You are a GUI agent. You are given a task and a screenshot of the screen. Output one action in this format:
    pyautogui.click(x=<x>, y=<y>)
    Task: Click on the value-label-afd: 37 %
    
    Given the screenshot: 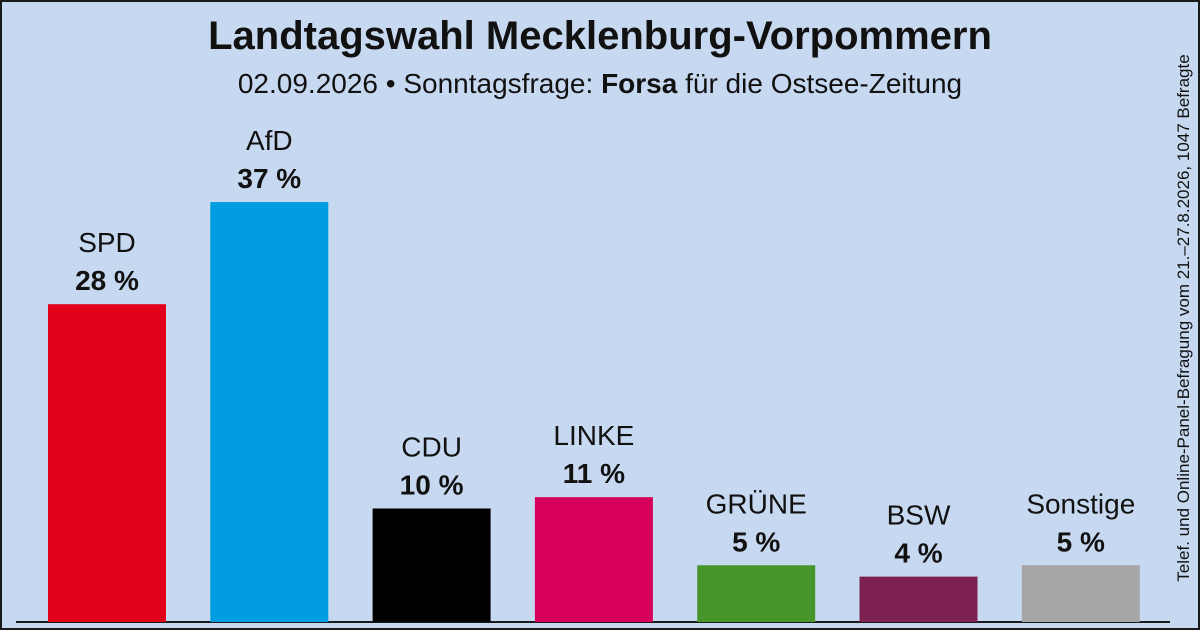 What is the action you would take?
    pyautogui.click(x=269, y=178)
    